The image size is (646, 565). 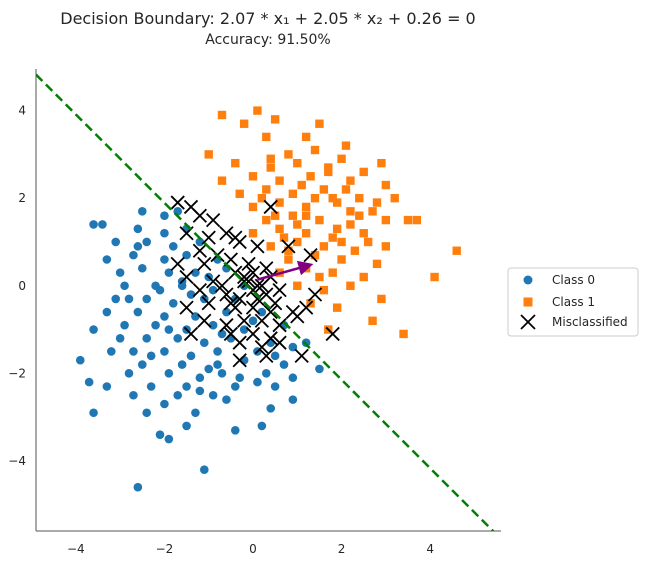 What do you see at coordinates (165, 549) in the screenshot?
I see `x-tick-label: −2` at bounding box center [165, 549].